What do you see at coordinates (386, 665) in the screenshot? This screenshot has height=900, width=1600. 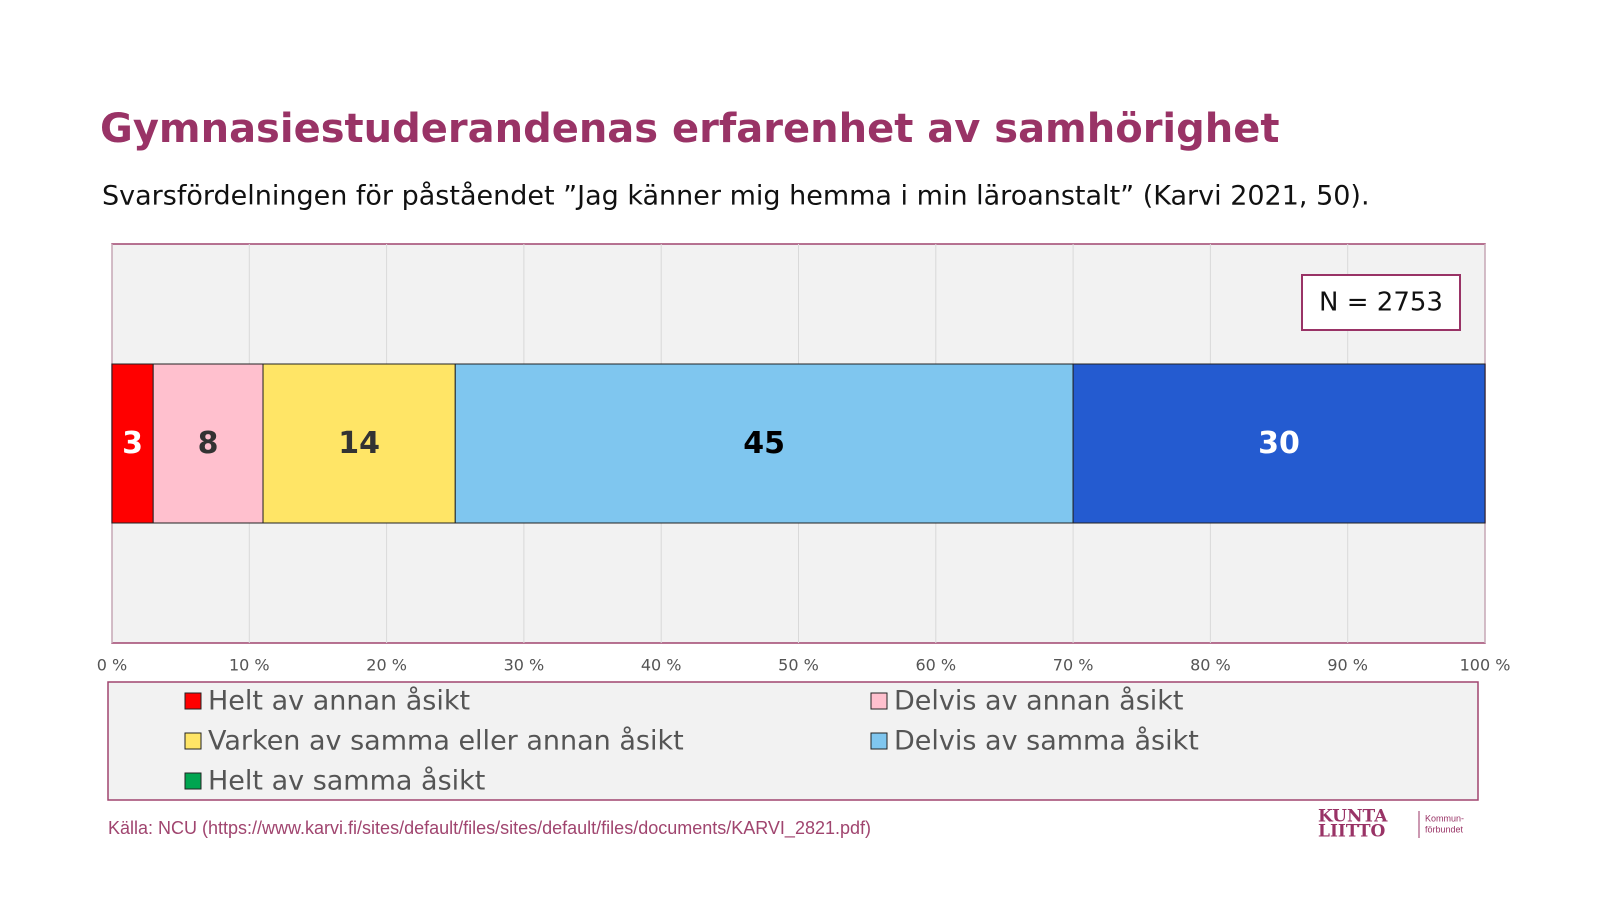 I see `x-tick-label: 20 %` at bounding box center [386, 665].